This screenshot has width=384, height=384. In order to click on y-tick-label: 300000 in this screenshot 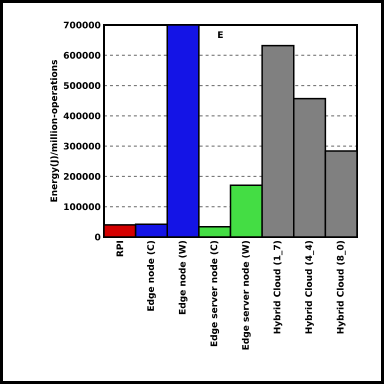, I will do `click(82, 146)`.